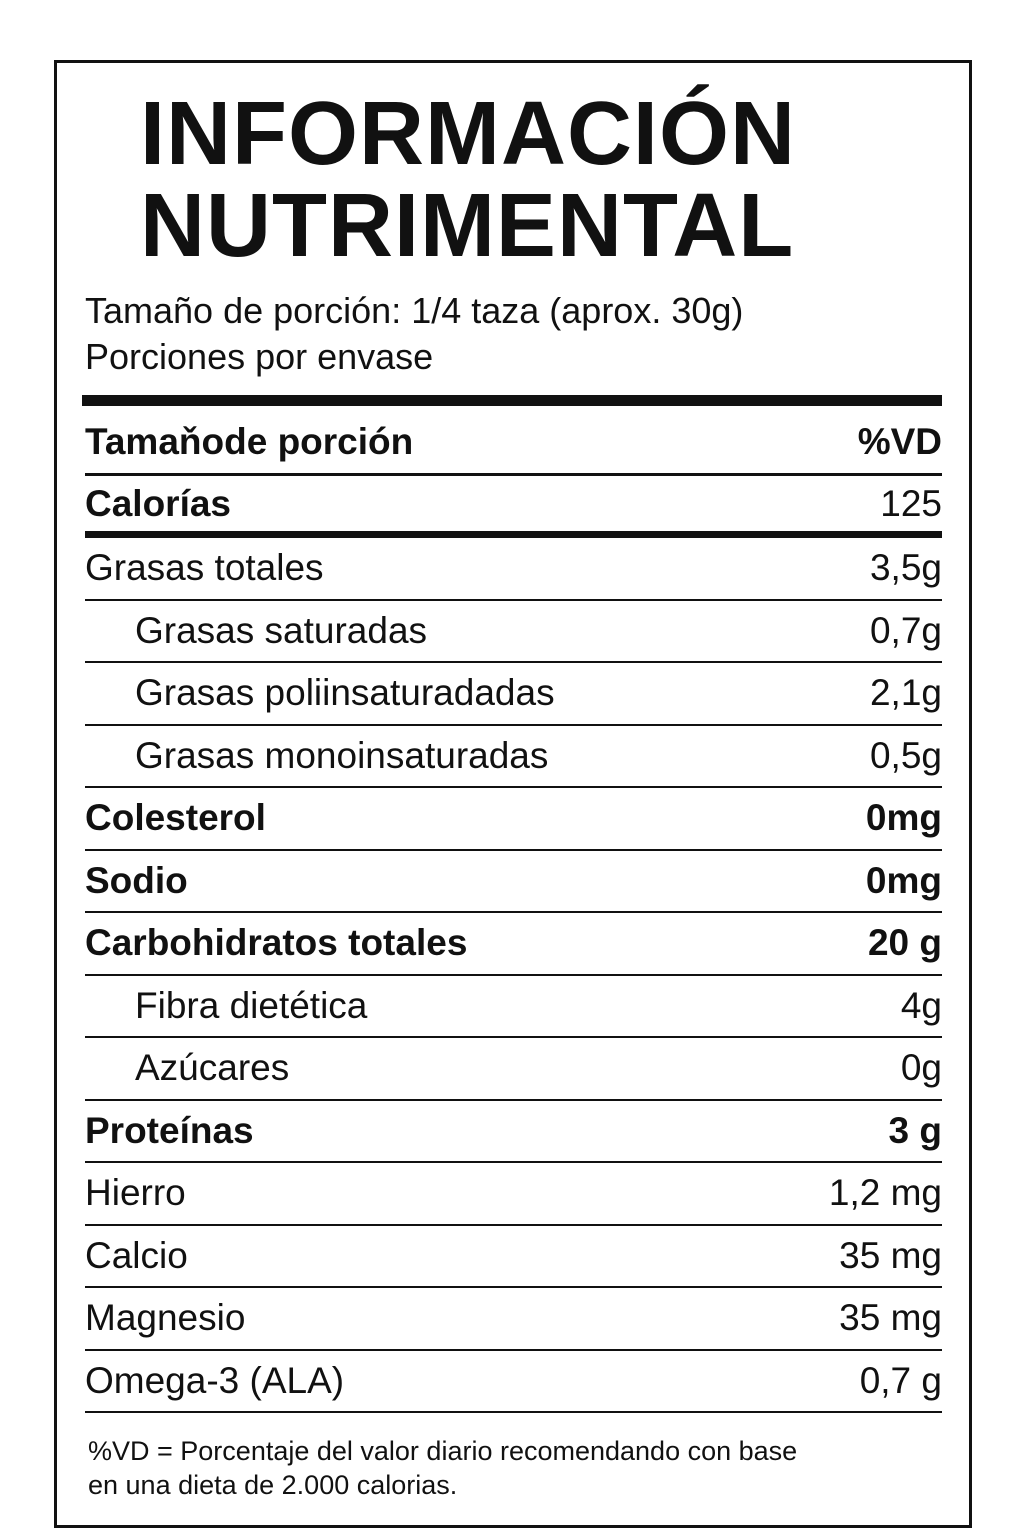  What do you see at coordinates (905, 693) in the screenshot?
I see `nutrient-value: 2,1g` at bounding box center [905, 693].